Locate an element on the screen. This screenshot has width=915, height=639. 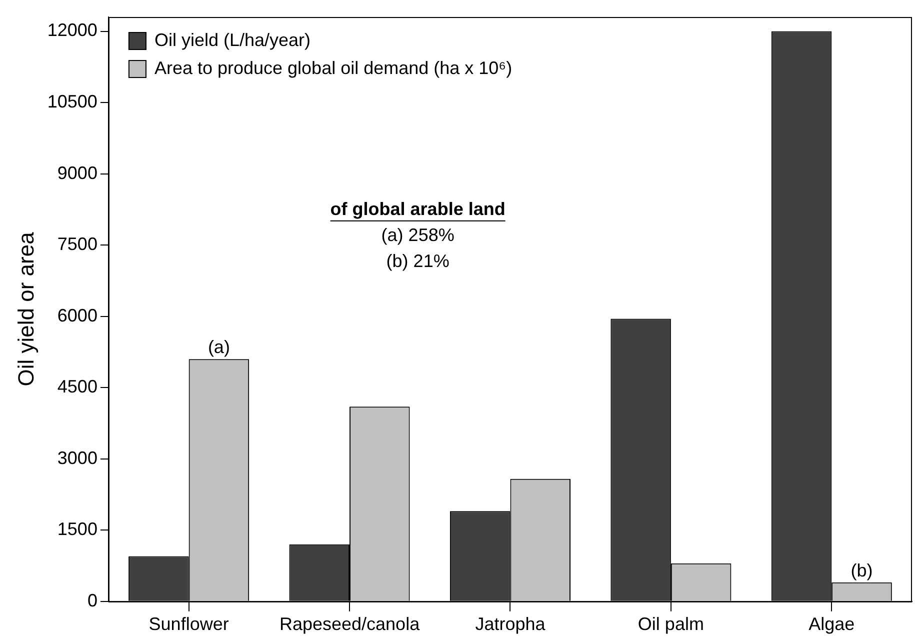
annotation: (b) is located at coordinates (861, 570).